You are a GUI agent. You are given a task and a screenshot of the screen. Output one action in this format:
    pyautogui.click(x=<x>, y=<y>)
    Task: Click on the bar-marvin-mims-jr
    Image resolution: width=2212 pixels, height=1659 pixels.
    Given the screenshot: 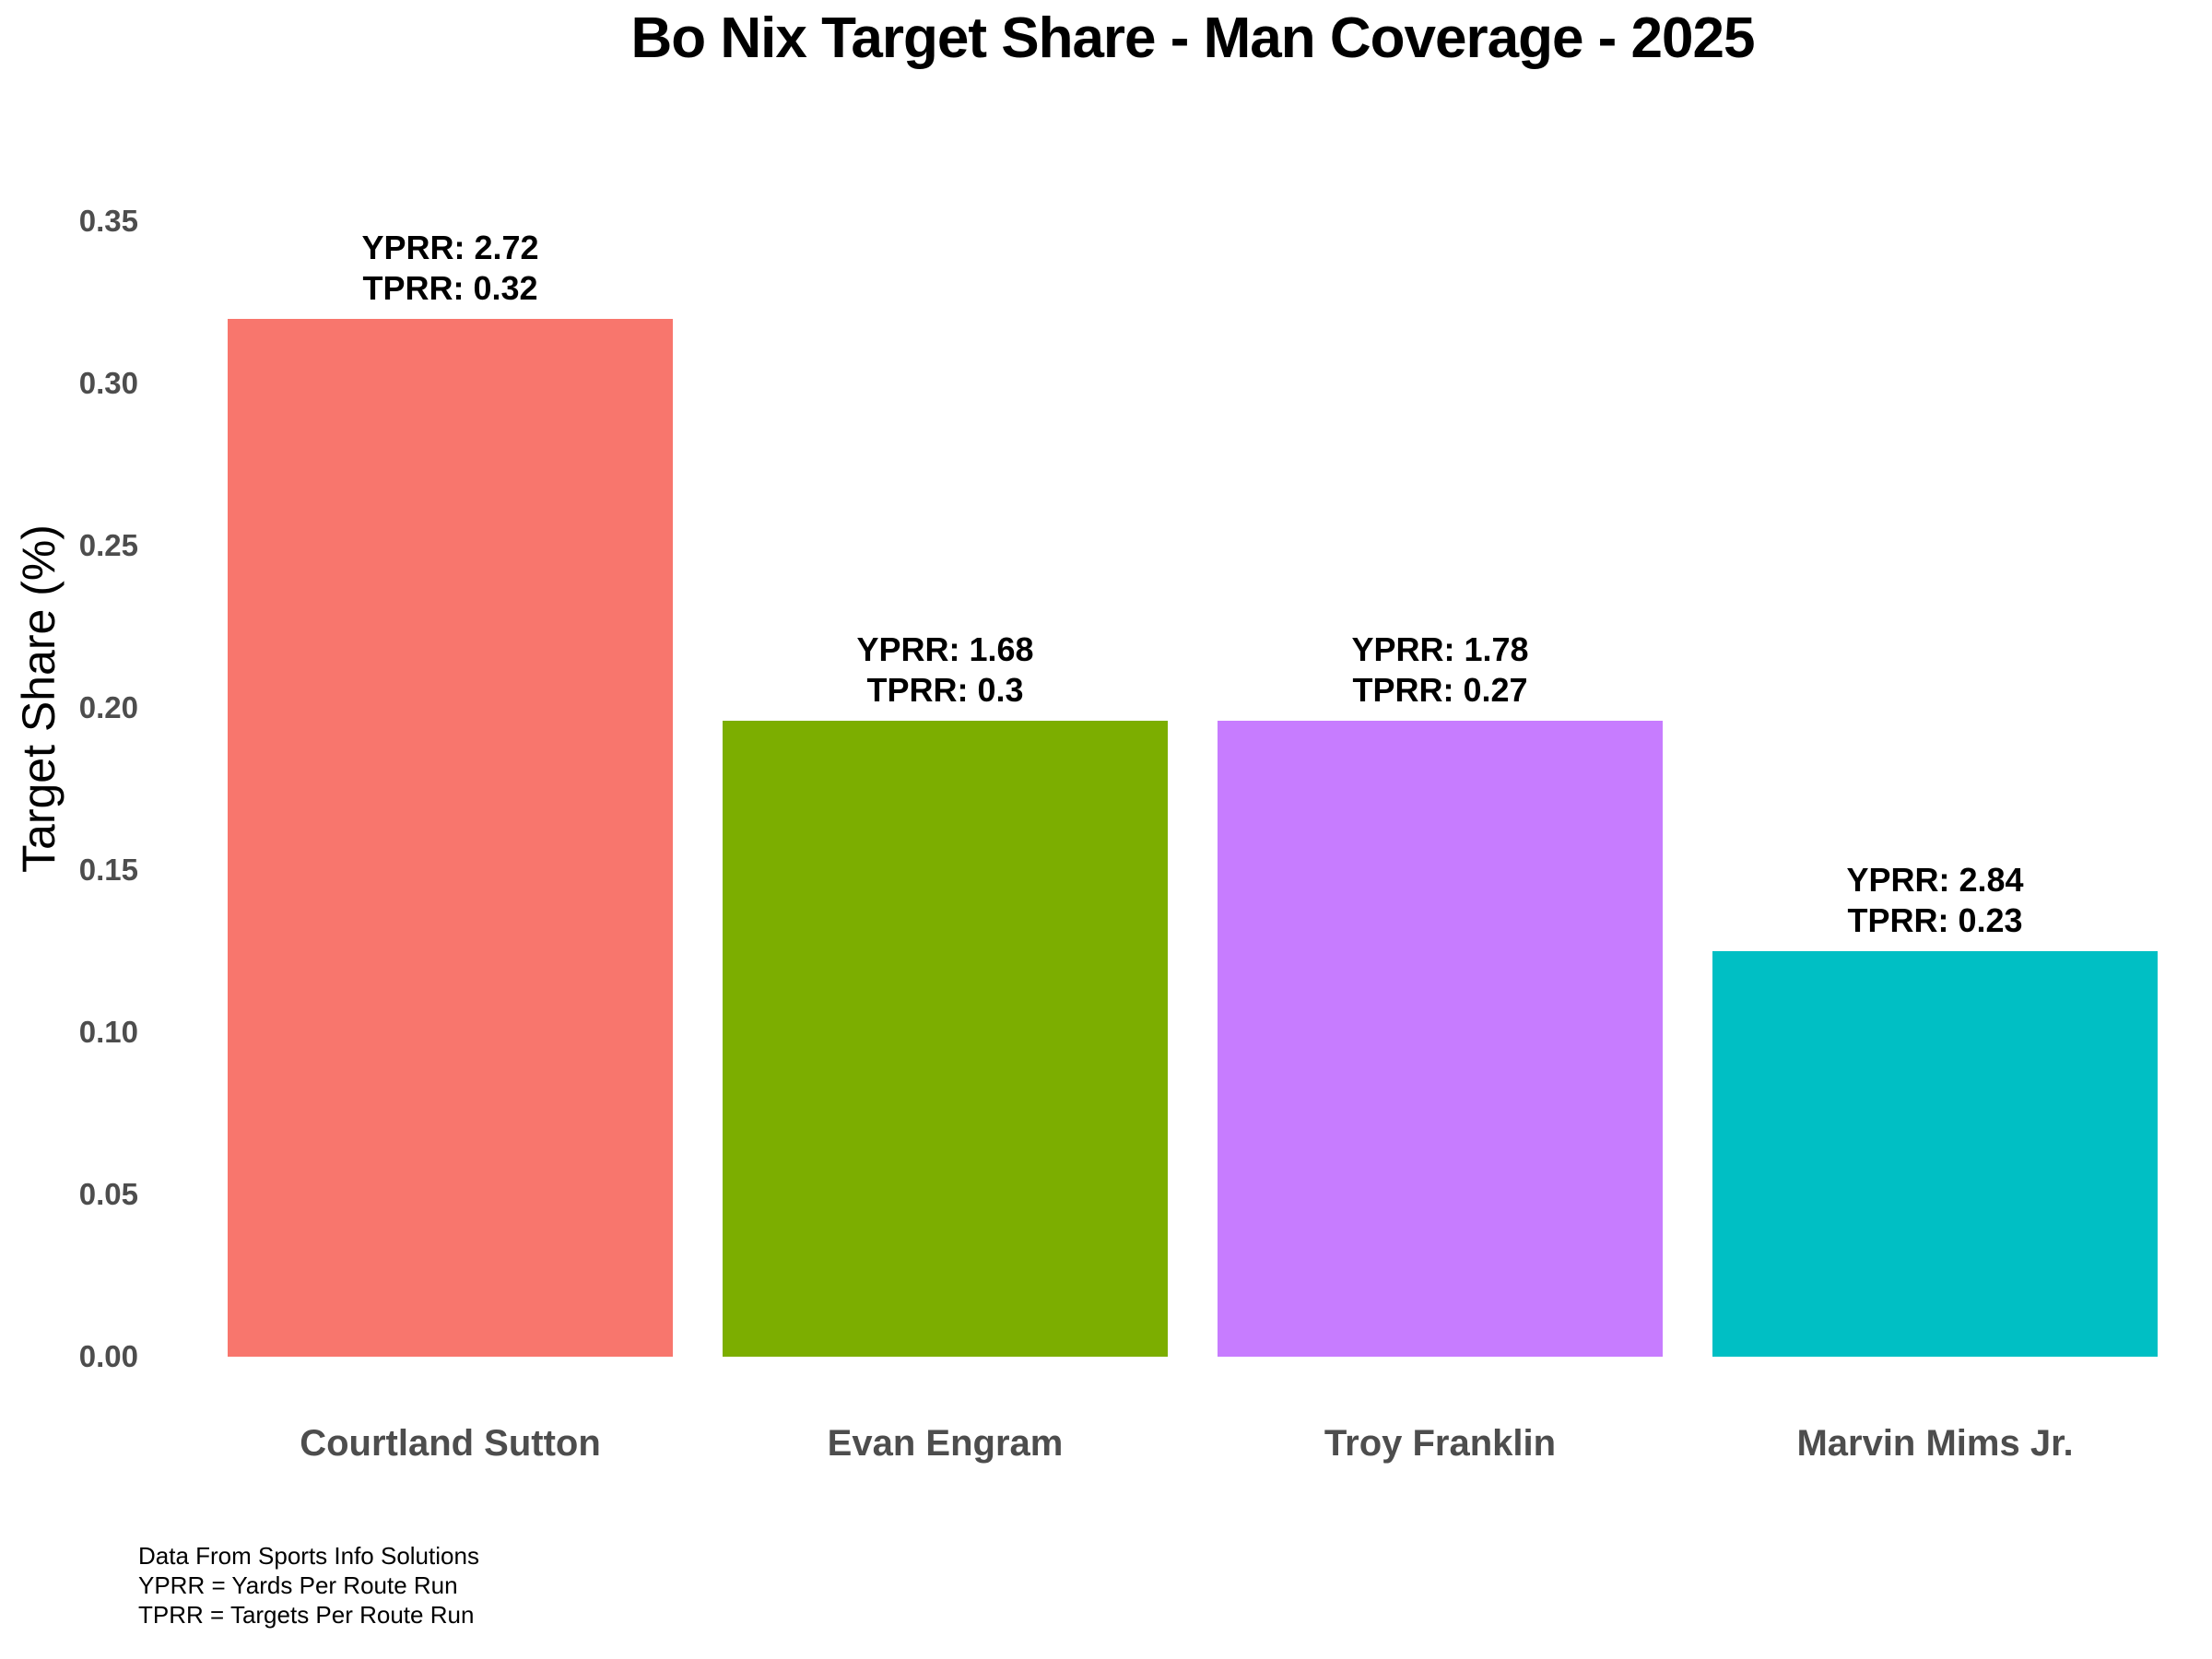 What is the action you would take?
    pyautogui.click(x=1935, y=1154)
    